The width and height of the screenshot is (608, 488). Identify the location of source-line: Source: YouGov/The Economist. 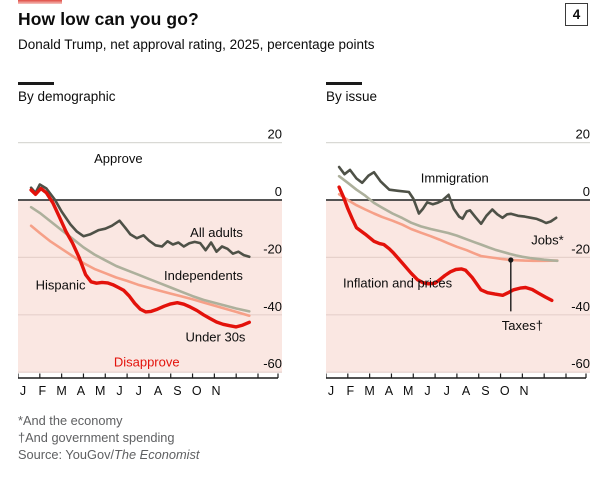
(108, 454).